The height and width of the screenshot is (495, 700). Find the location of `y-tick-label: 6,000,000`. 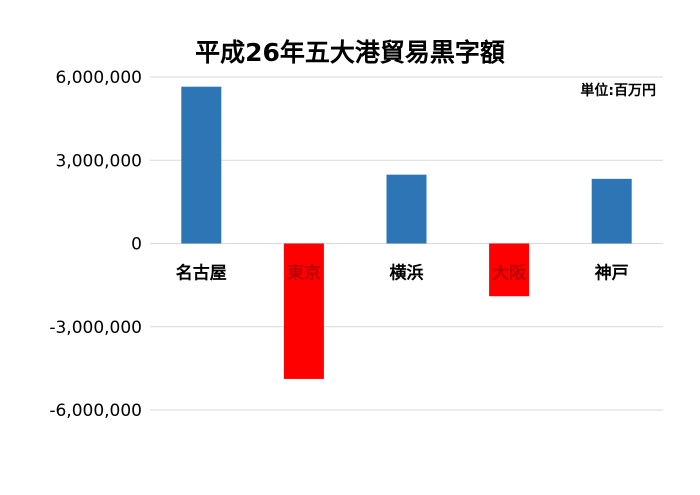

y-tick-label: 6,000,000 is located at coordinates (98, 78).